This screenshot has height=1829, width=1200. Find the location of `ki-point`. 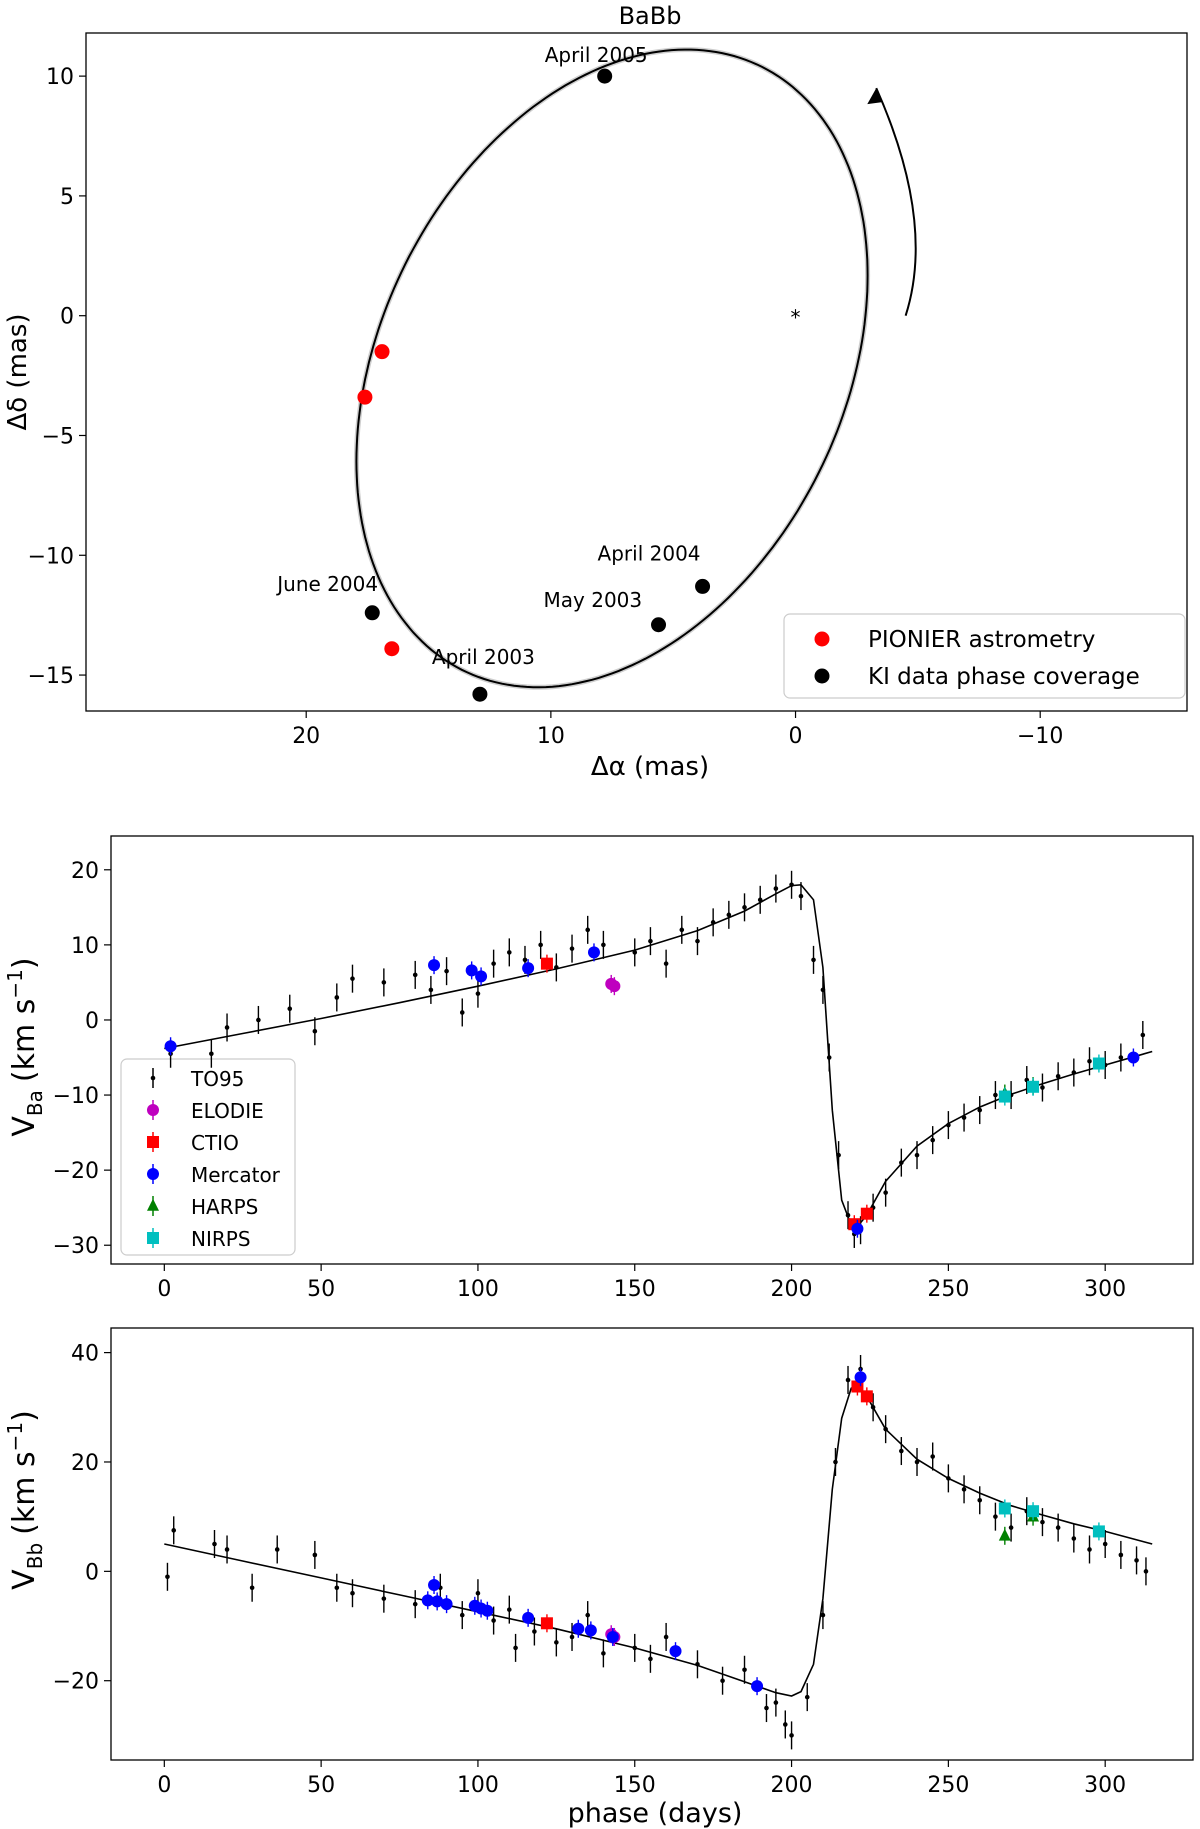

ki-point is located at coordinates (703, 586).